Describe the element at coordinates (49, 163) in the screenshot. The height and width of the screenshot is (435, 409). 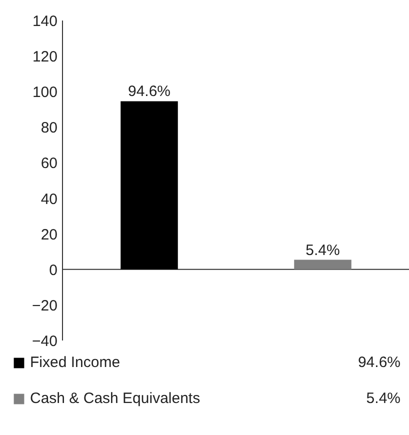
I see `y-tick-label: 60` at that location.